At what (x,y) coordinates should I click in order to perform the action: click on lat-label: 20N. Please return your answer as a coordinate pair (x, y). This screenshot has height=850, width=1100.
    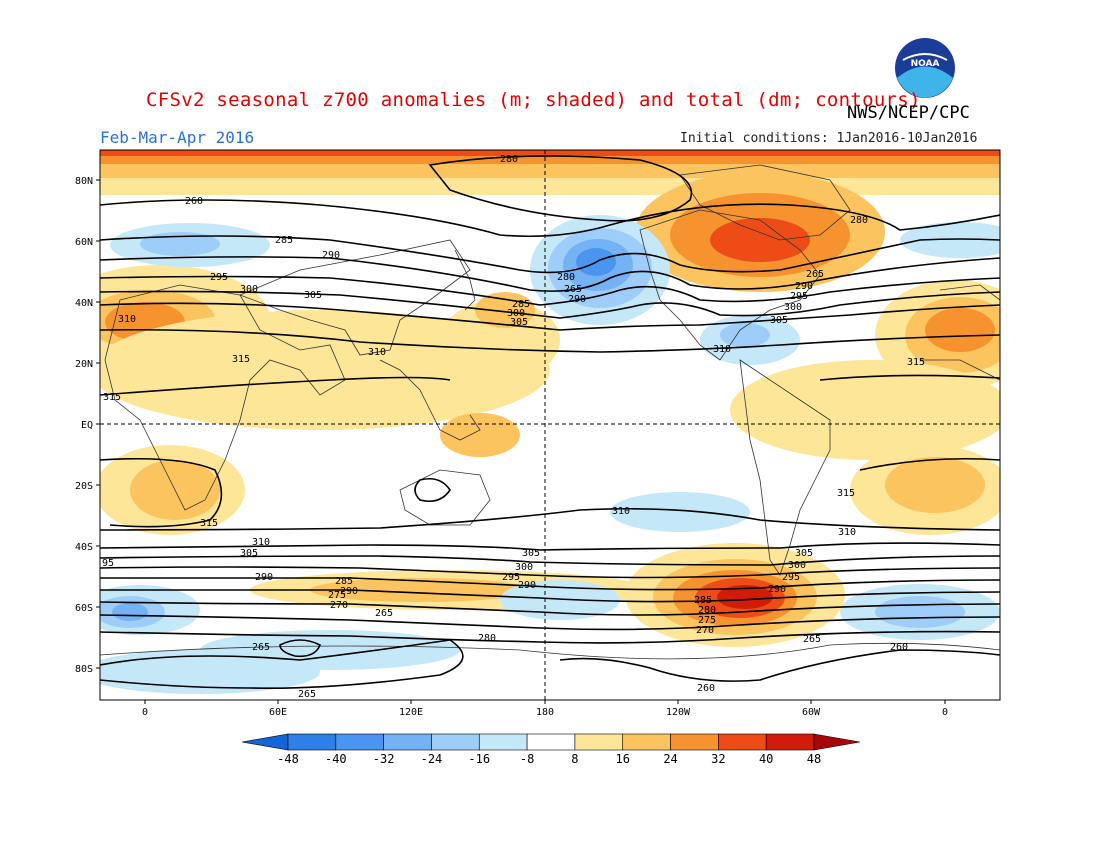
    Looking at the image, I should click on (84, 364).